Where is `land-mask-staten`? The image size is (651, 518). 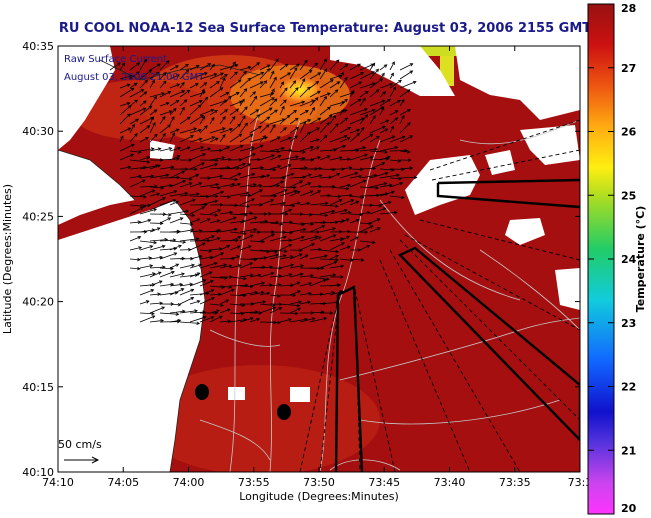
land-mask-staten is located at coordinates (96, 187).